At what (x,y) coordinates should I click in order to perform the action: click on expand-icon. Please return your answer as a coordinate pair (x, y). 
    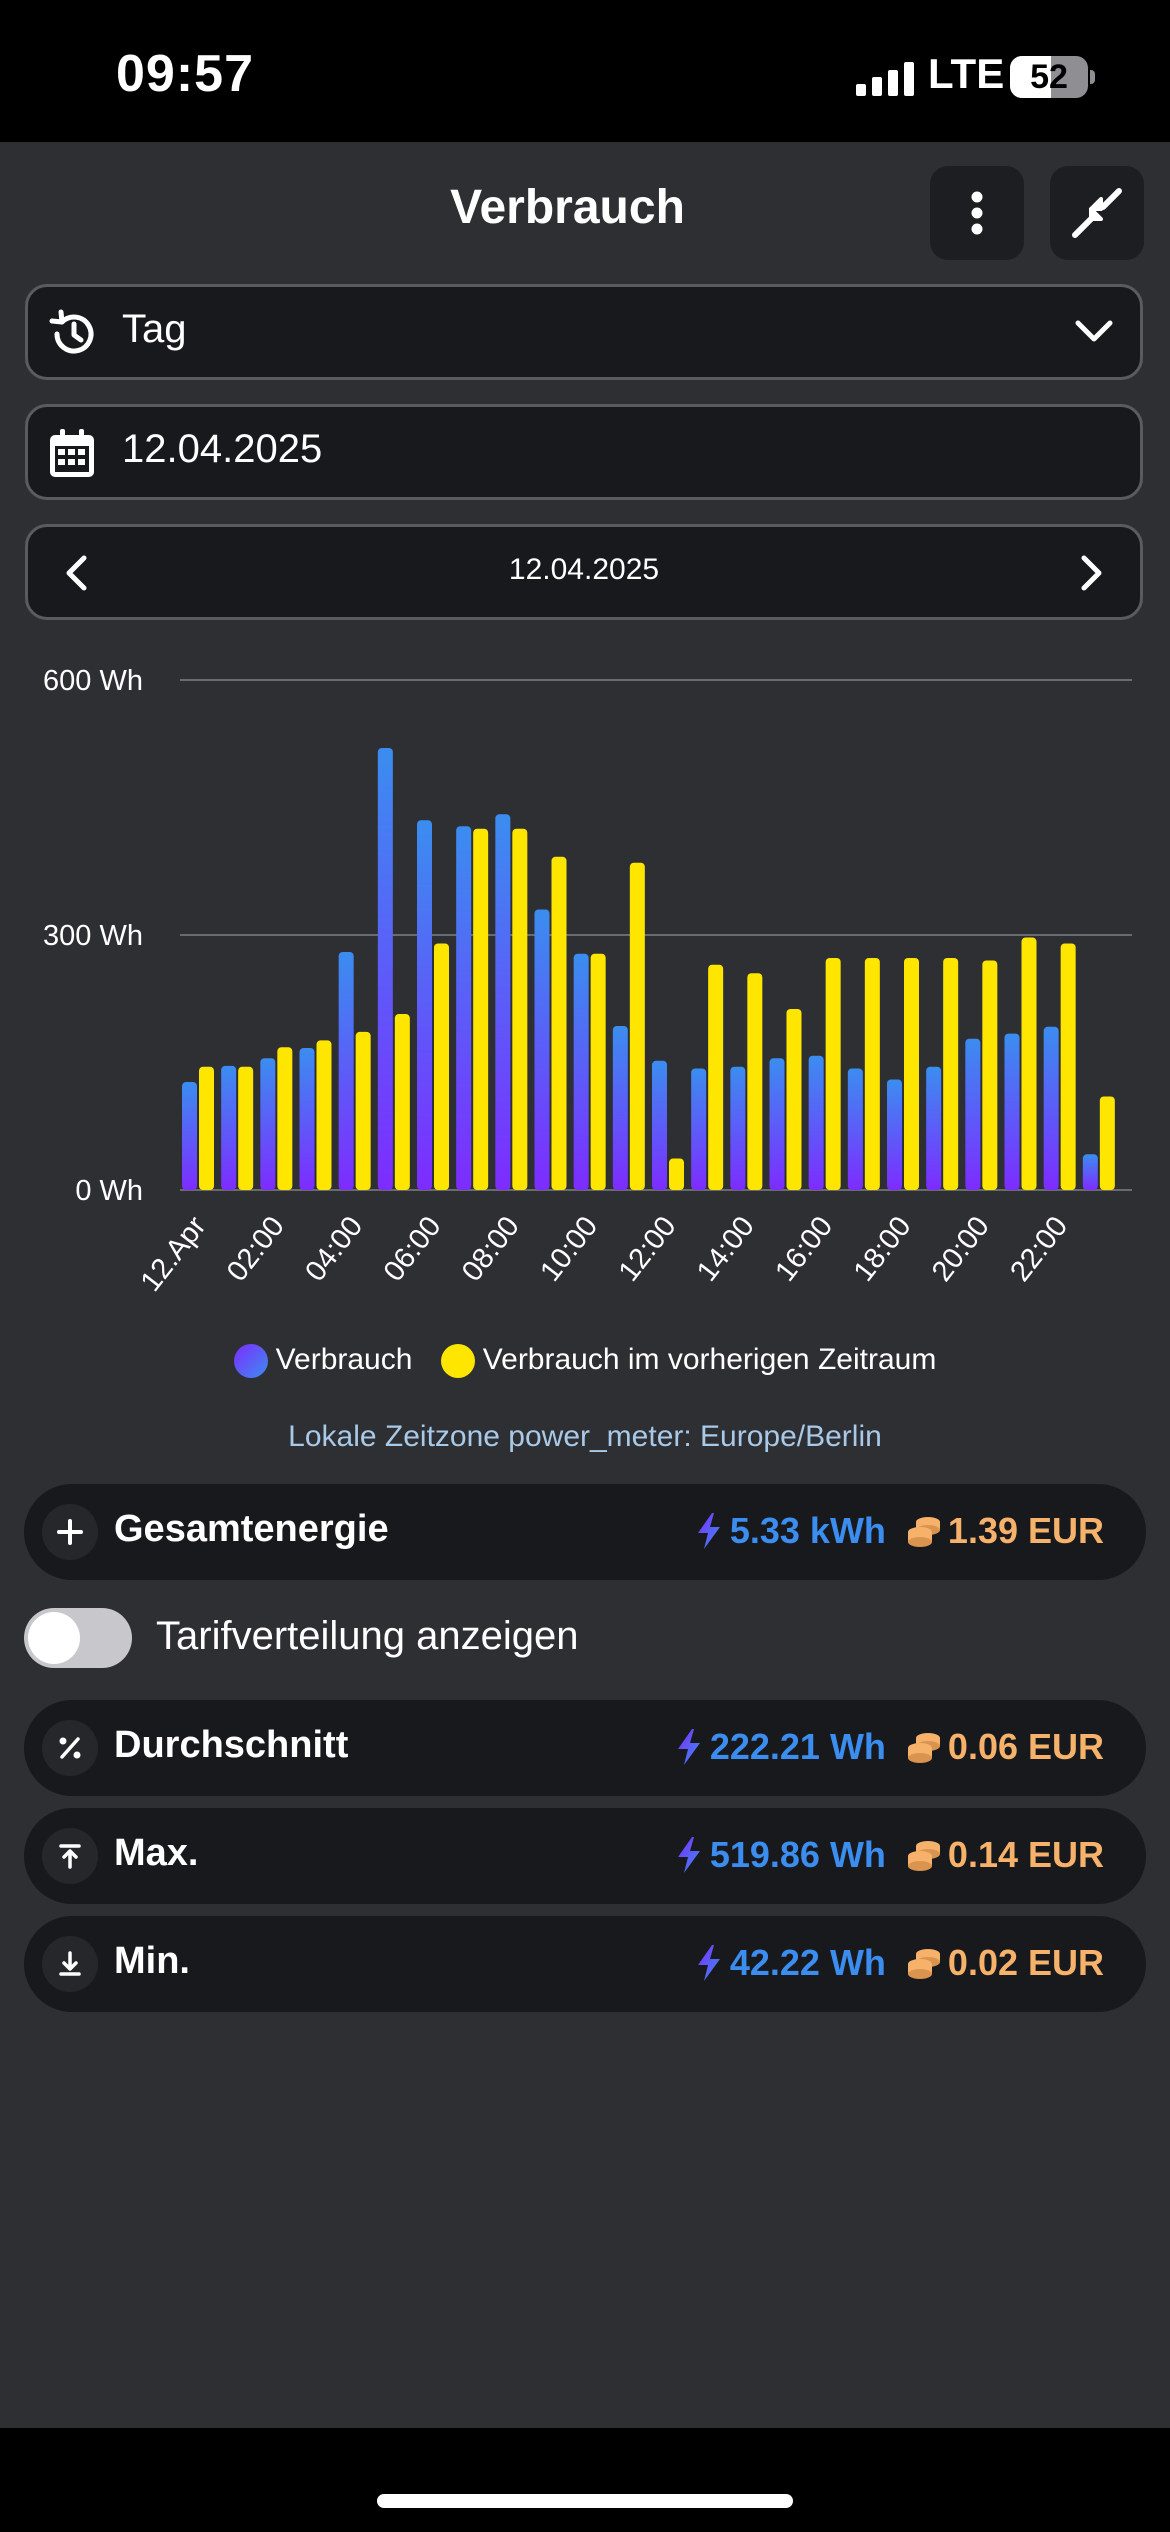
    Looking at the image, I should click on (70, 1532).